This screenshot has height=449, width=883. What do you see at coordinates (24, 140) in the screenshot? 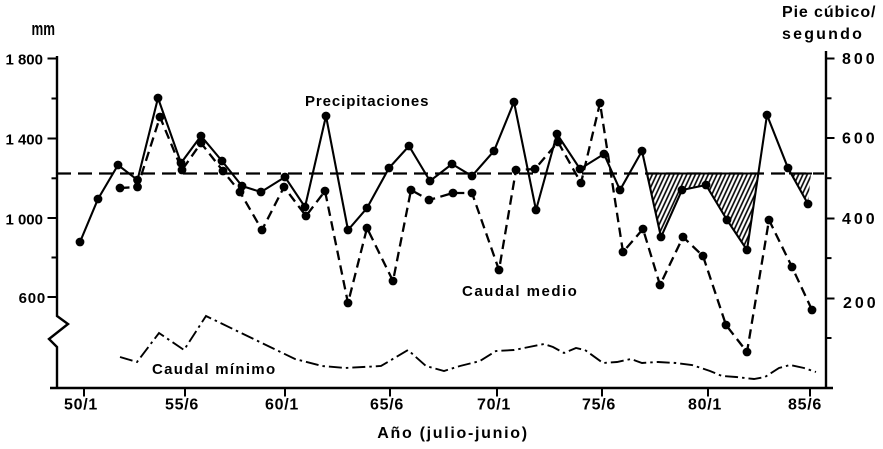
I see `svg-text: 1 400` at bounding box center [24, 140].